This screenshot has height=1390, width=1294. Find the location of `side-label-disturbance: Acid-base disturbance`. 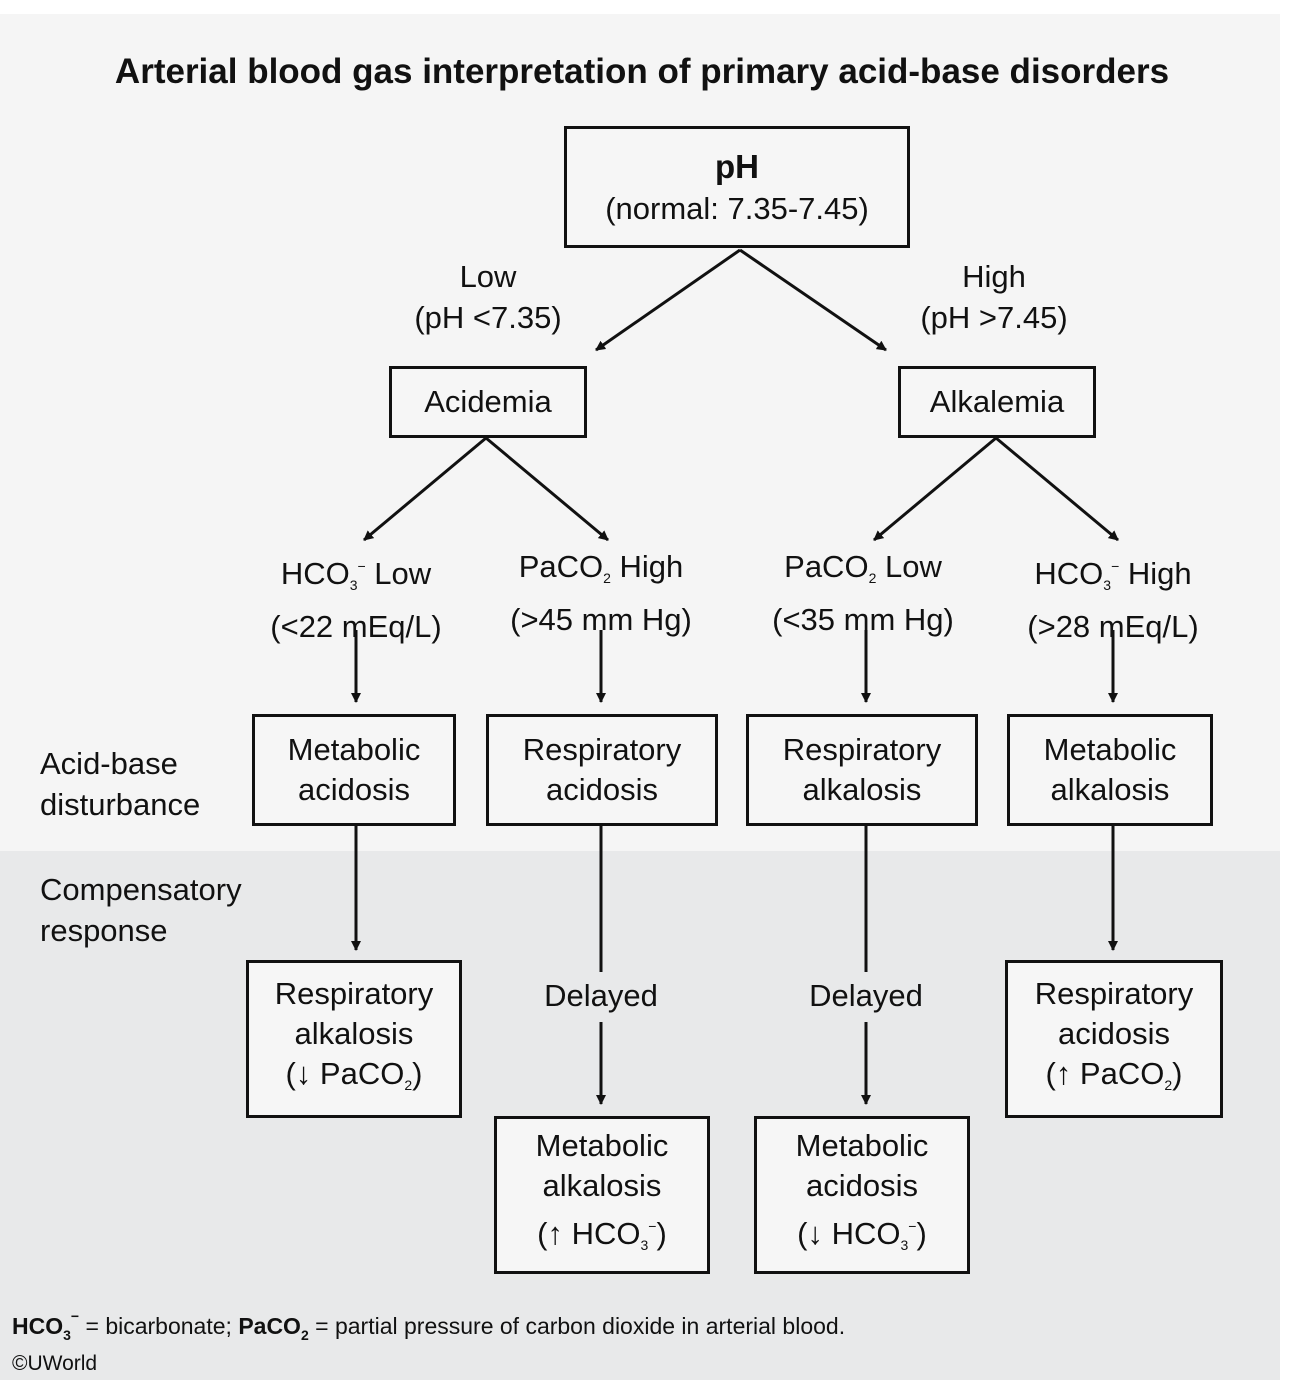

side-label-disturbance: Acid-base disturbance is located at coordinates (120, 784).